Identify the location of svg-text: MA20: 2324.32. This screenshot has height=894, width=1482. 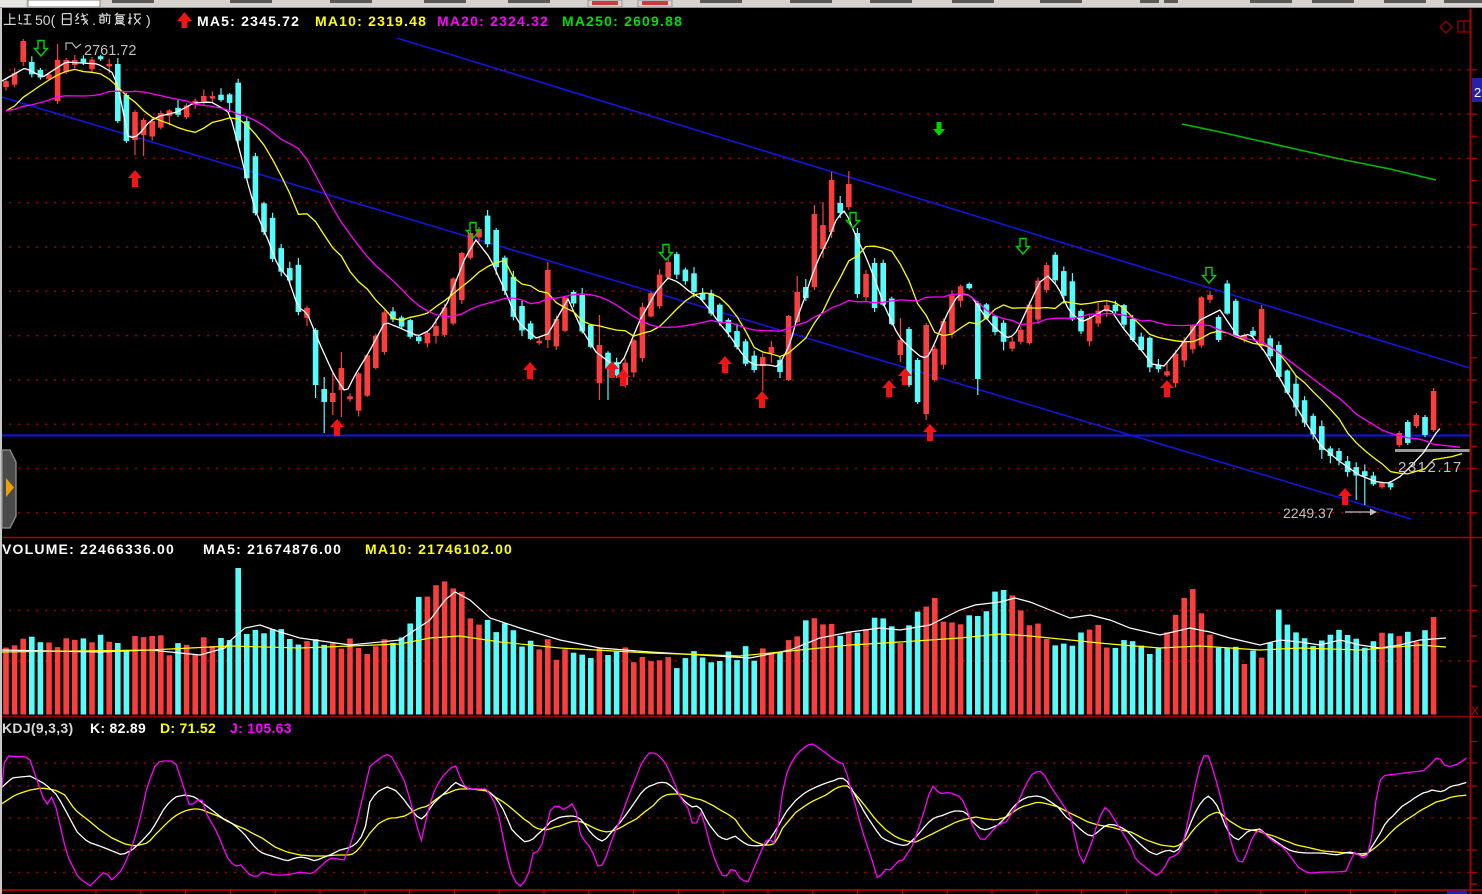
(493, 21).